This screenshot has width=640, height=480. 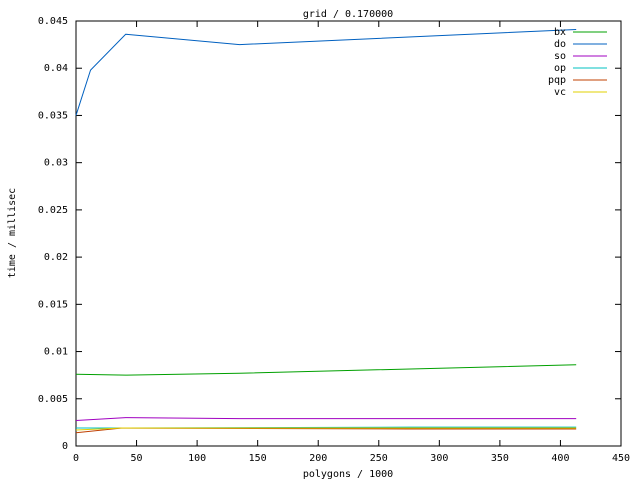 What do you see at coordinates (53, 21) in the screenshot?
I see `y-tick-label: 0.045` at bounding box center [53, 21].